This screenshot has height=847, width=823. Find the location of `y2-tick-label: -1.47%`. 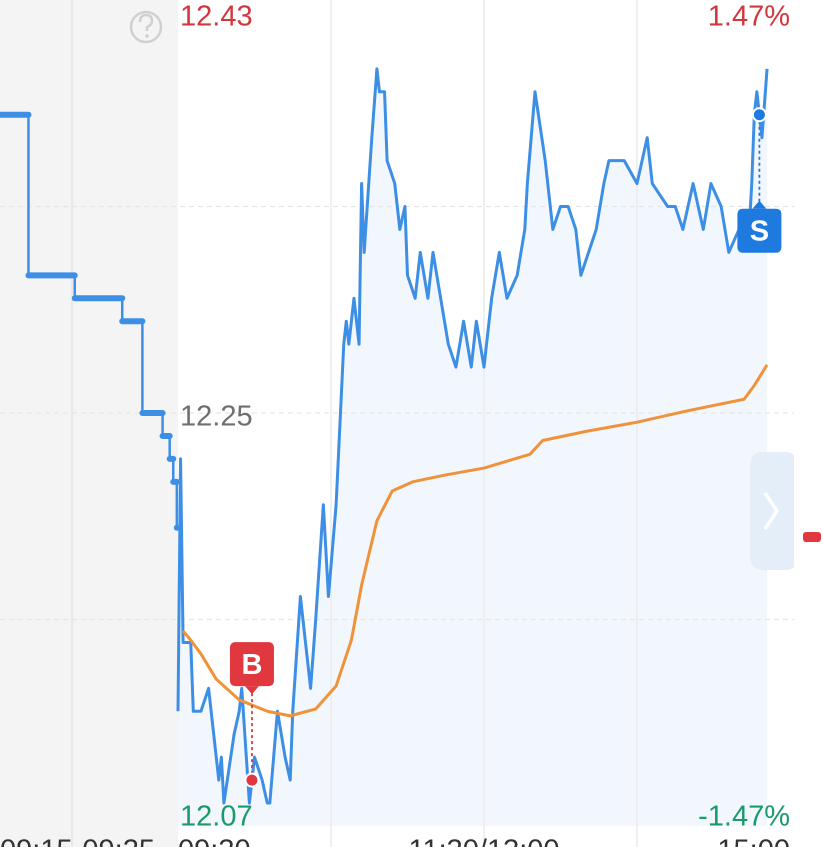

y2-tick-label: -1.47% is located at coordinates (744, 817).